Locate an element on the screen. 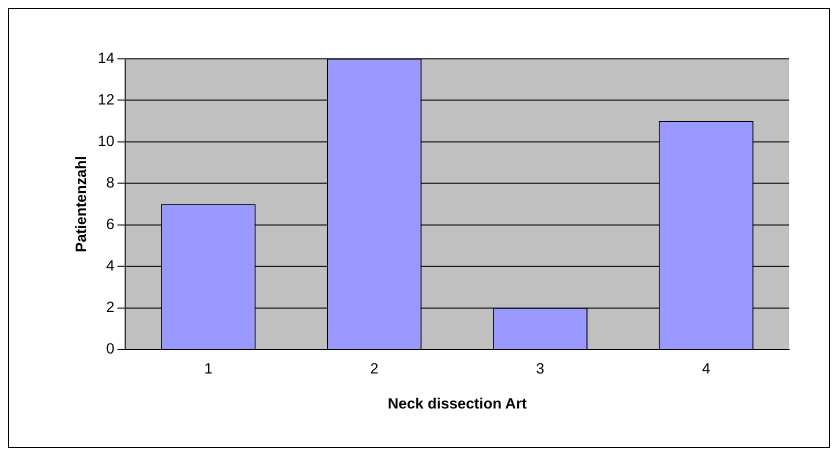 The width and height of the screenshot is (840, 457). y-tick-label: 4 is located at coordinates (110, 266).